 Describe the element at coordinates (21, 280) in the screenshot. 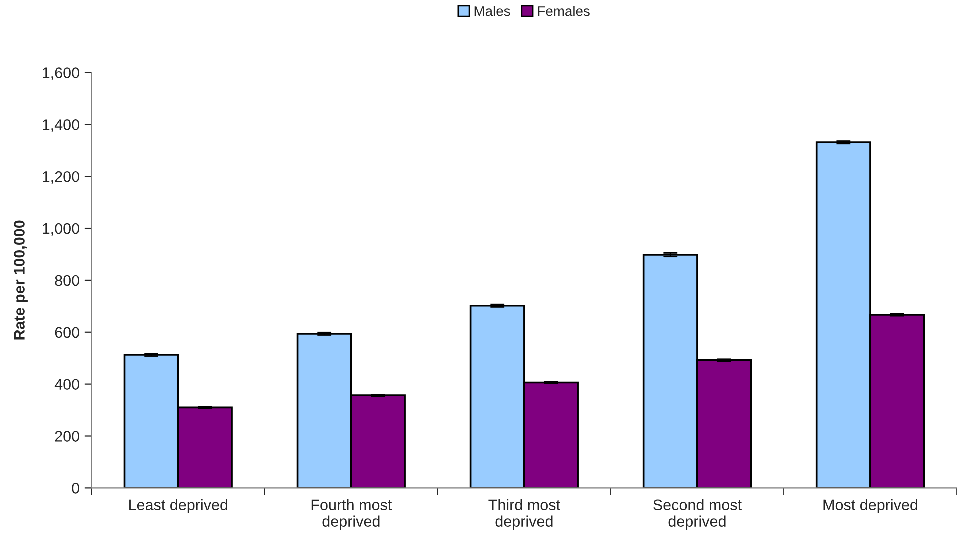

I see `y-axis-title: Rate per 100,000` at that location.